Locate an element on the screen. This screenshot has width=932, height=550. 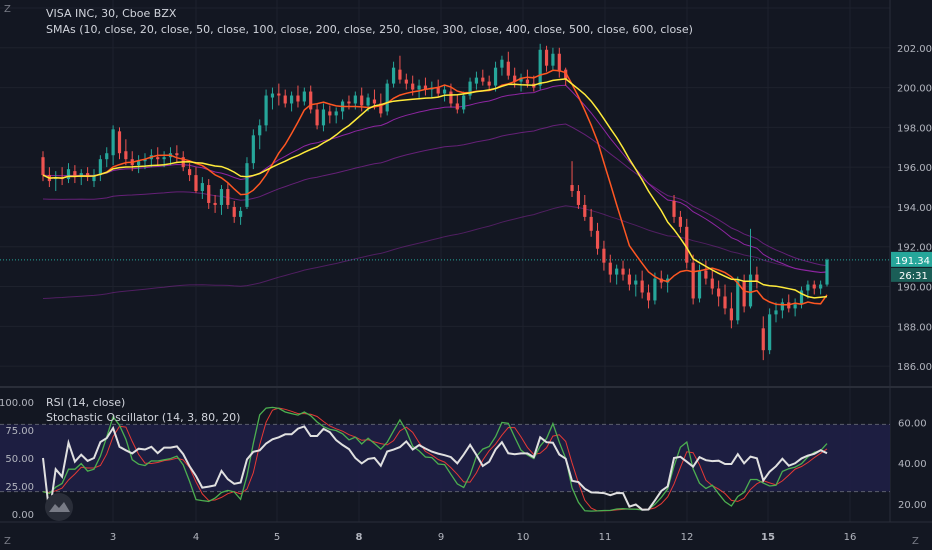
tv-logo-icon is located at coordinates (59, 507).